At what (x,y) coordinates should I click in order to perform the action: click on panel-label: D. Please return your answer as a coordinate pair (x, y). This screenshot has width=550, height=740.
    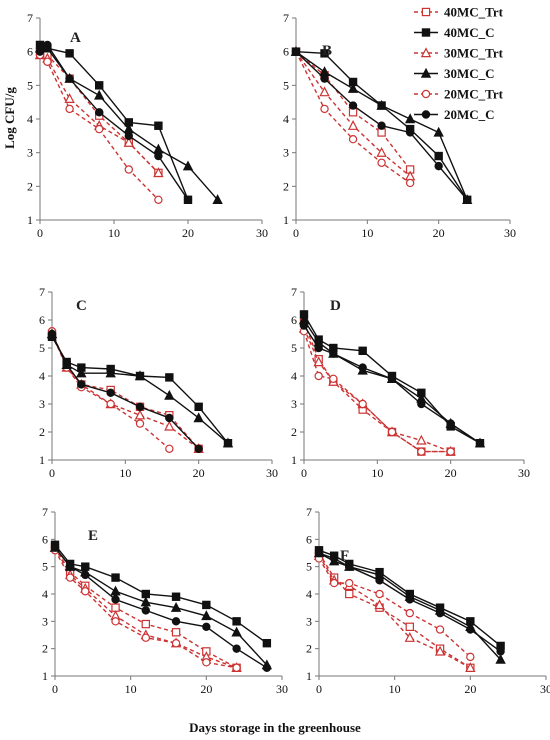
    Looking at the image, I should click on (335, 306).